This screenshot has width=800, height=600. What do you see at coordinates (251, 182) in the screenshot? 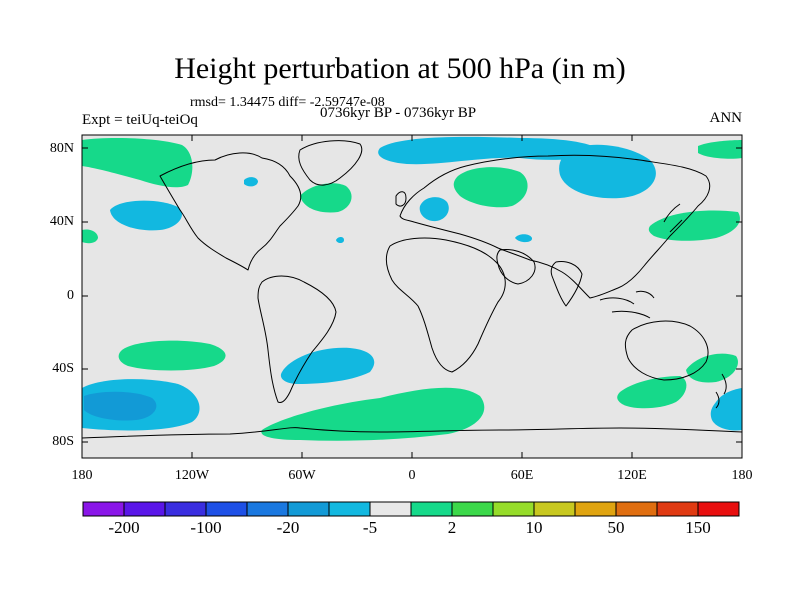
I see `negative-anomaly-canada` at bounding box center [251, 182].